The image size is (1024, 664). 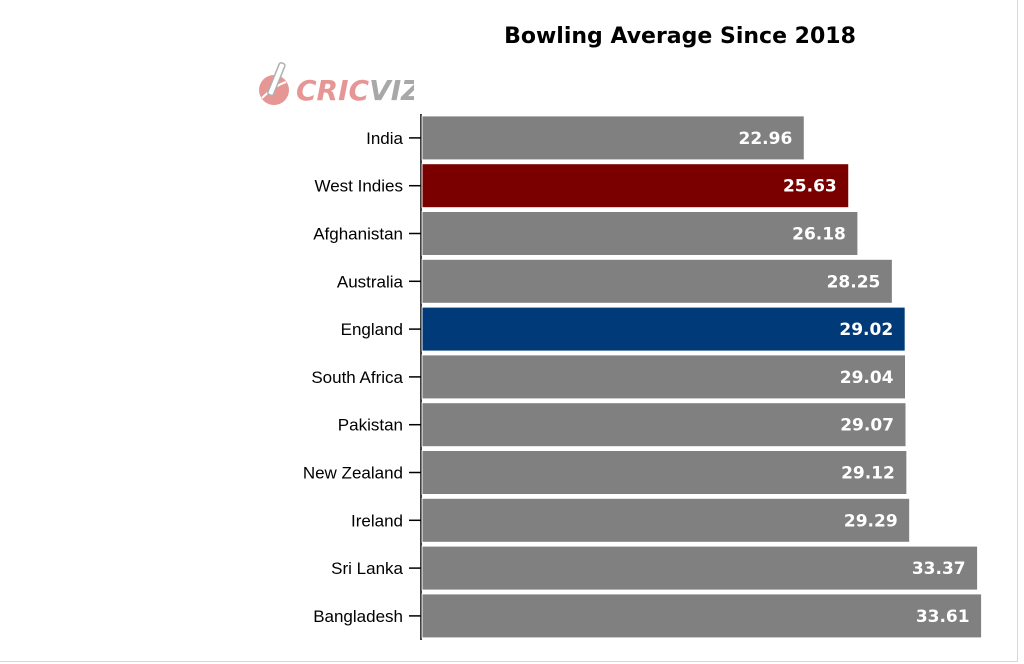 I want to click on bar-india, so click(x=613, y=138).